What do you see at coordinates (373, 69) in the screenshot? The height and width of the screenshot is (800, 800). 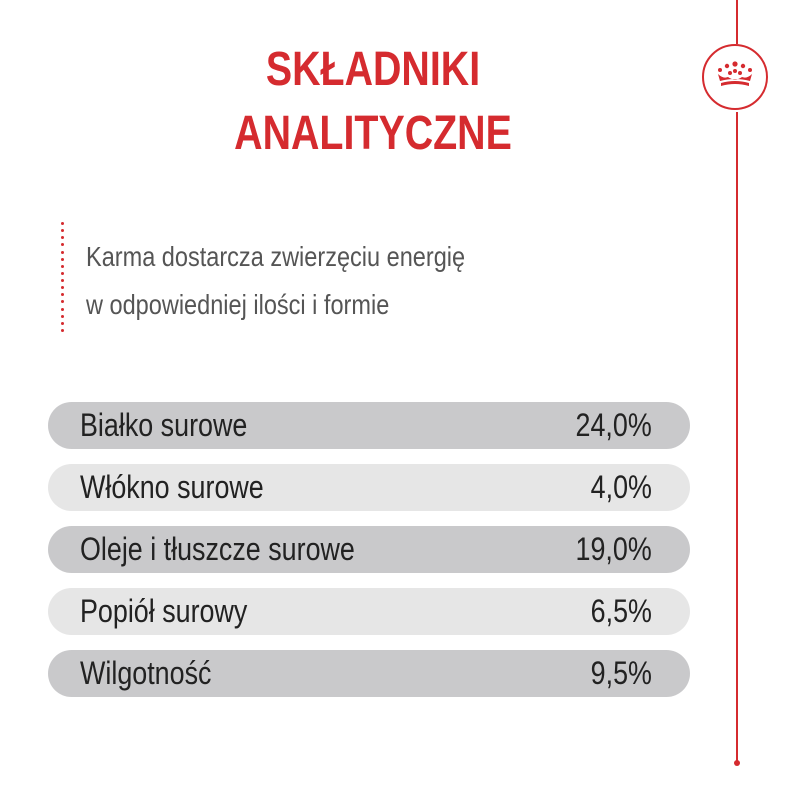 I see `page-title-line-1: SKŁADNIKI` at bounding box center [373, 69].